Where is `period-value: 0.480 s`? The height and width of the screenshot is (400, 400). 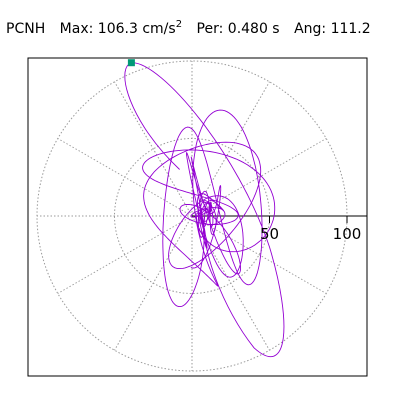 period-value: 0.480 s is located at coordinates (253, 29).